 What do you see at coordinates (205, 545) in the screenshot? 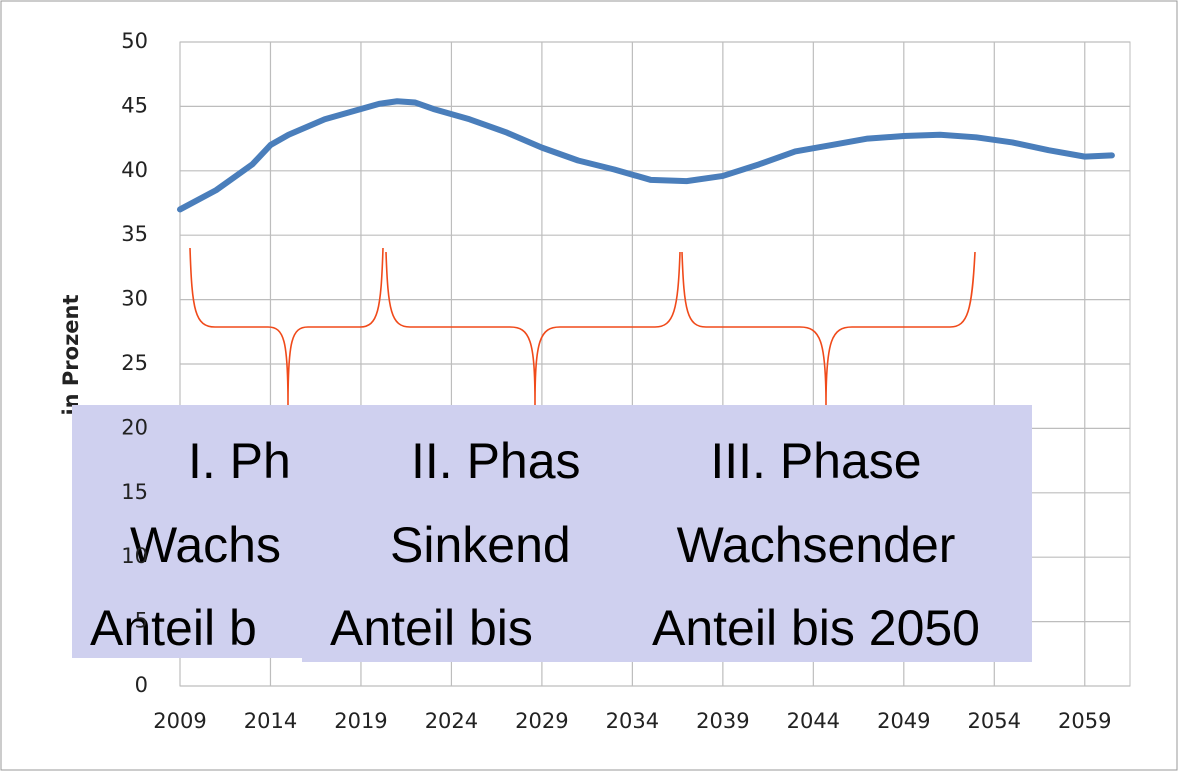
I see `phase-line: Wachs` at bounding box center [205, 545].